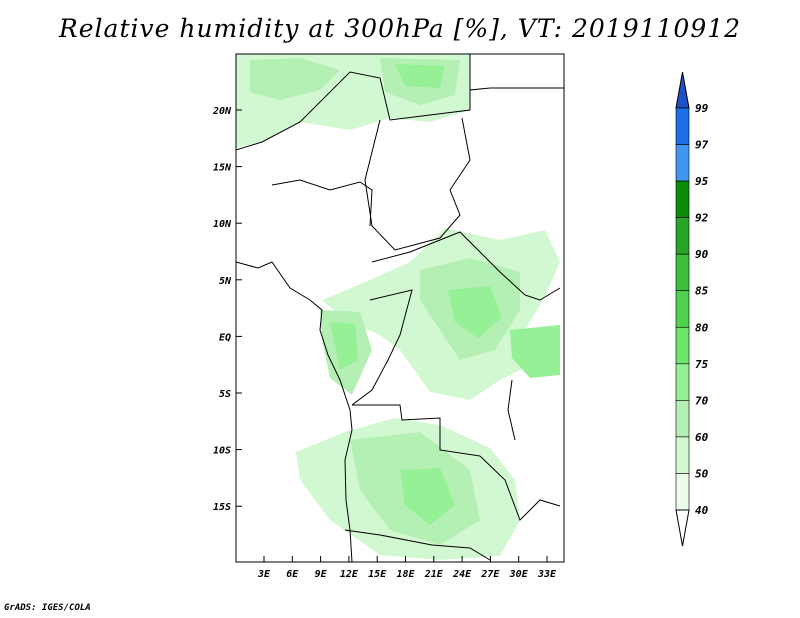  Describe the element at coordinates (702, 291) in the screenshot. I see `colorbar-label: 85` at that location.